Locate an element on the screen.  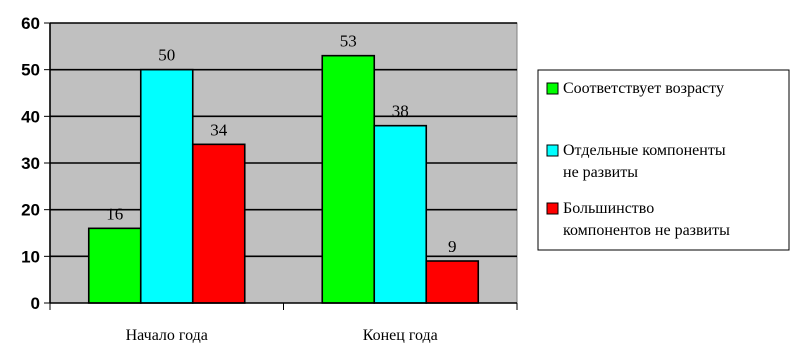
legend-label: Соответствует возрасту is located at coordinates (643, 88).